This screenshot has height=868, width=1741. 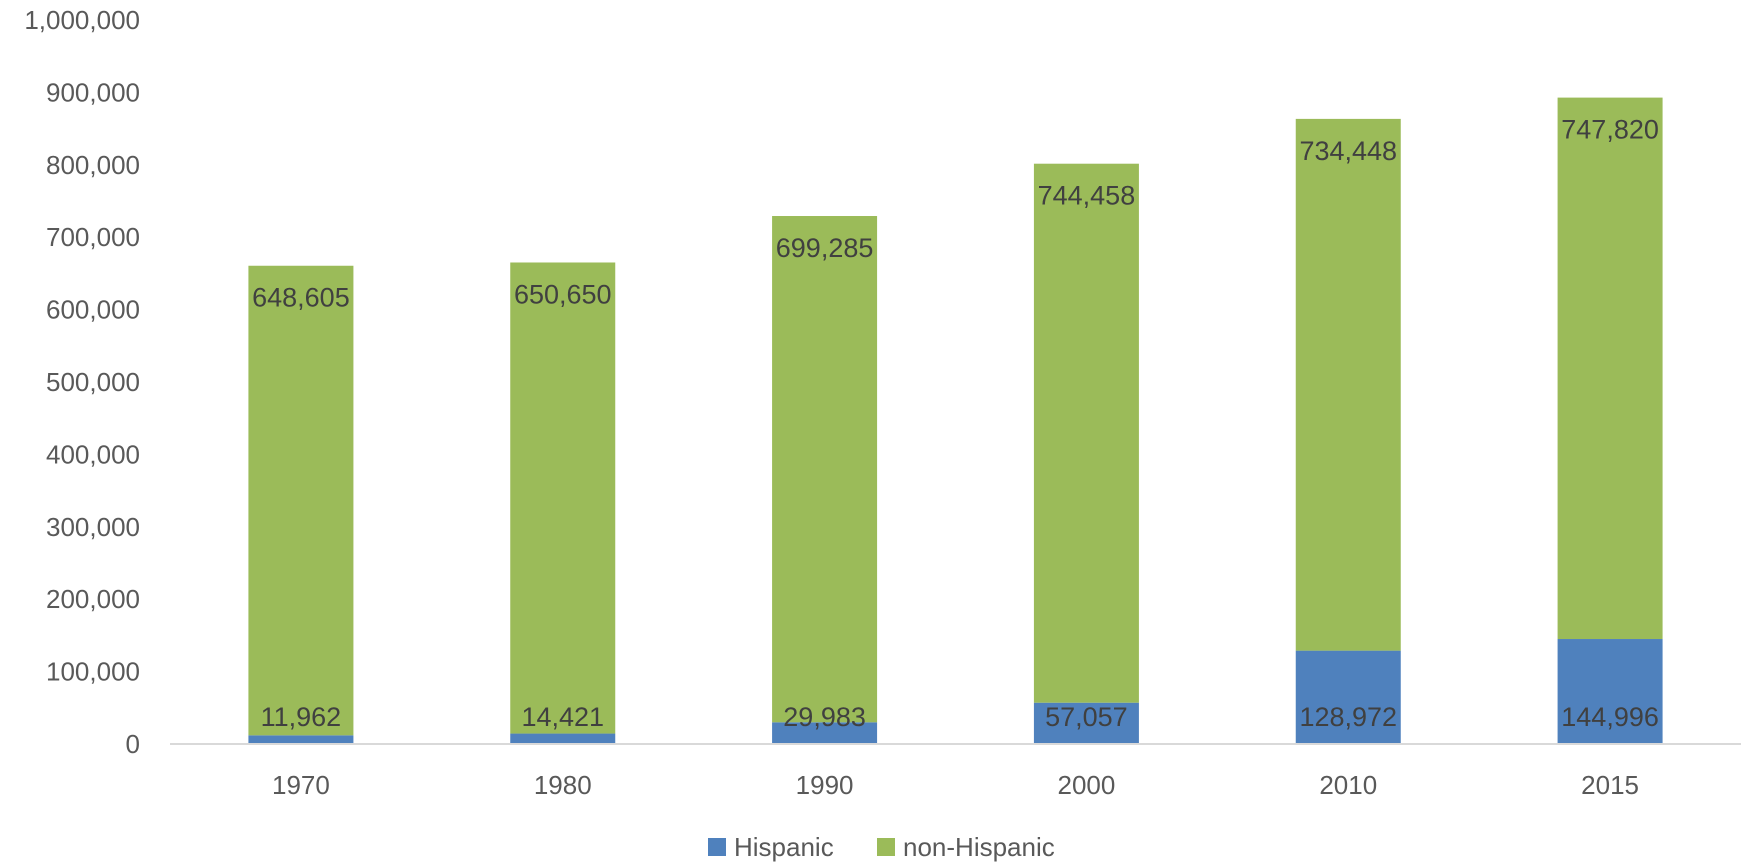 What do you see at coordinates (563, 294) in the screenshot?
I see `data-label-non-hispanic-1980: 650,650` at bounding box center [563, 294].